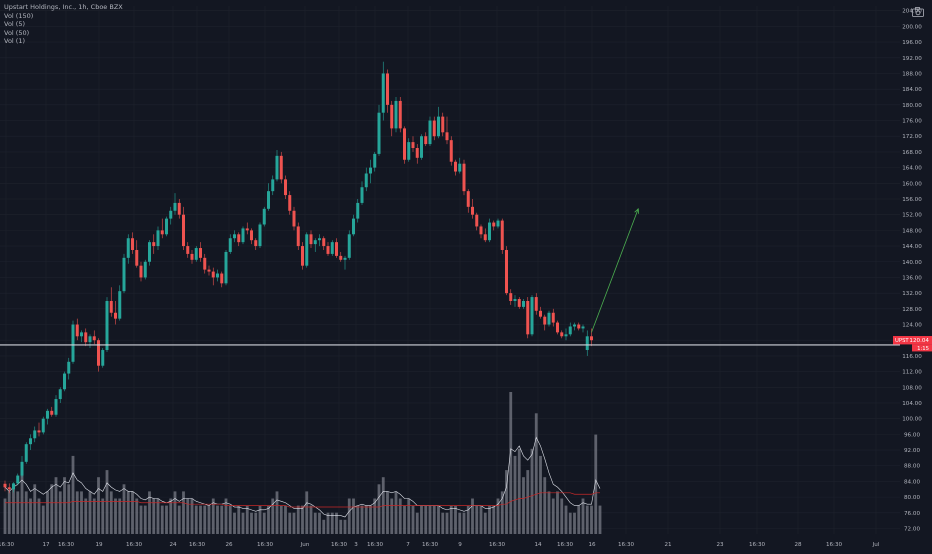  Describe the element at coordinates (912, 137) in the screenshot. I see `y-tick-label: 172.00` at that location.